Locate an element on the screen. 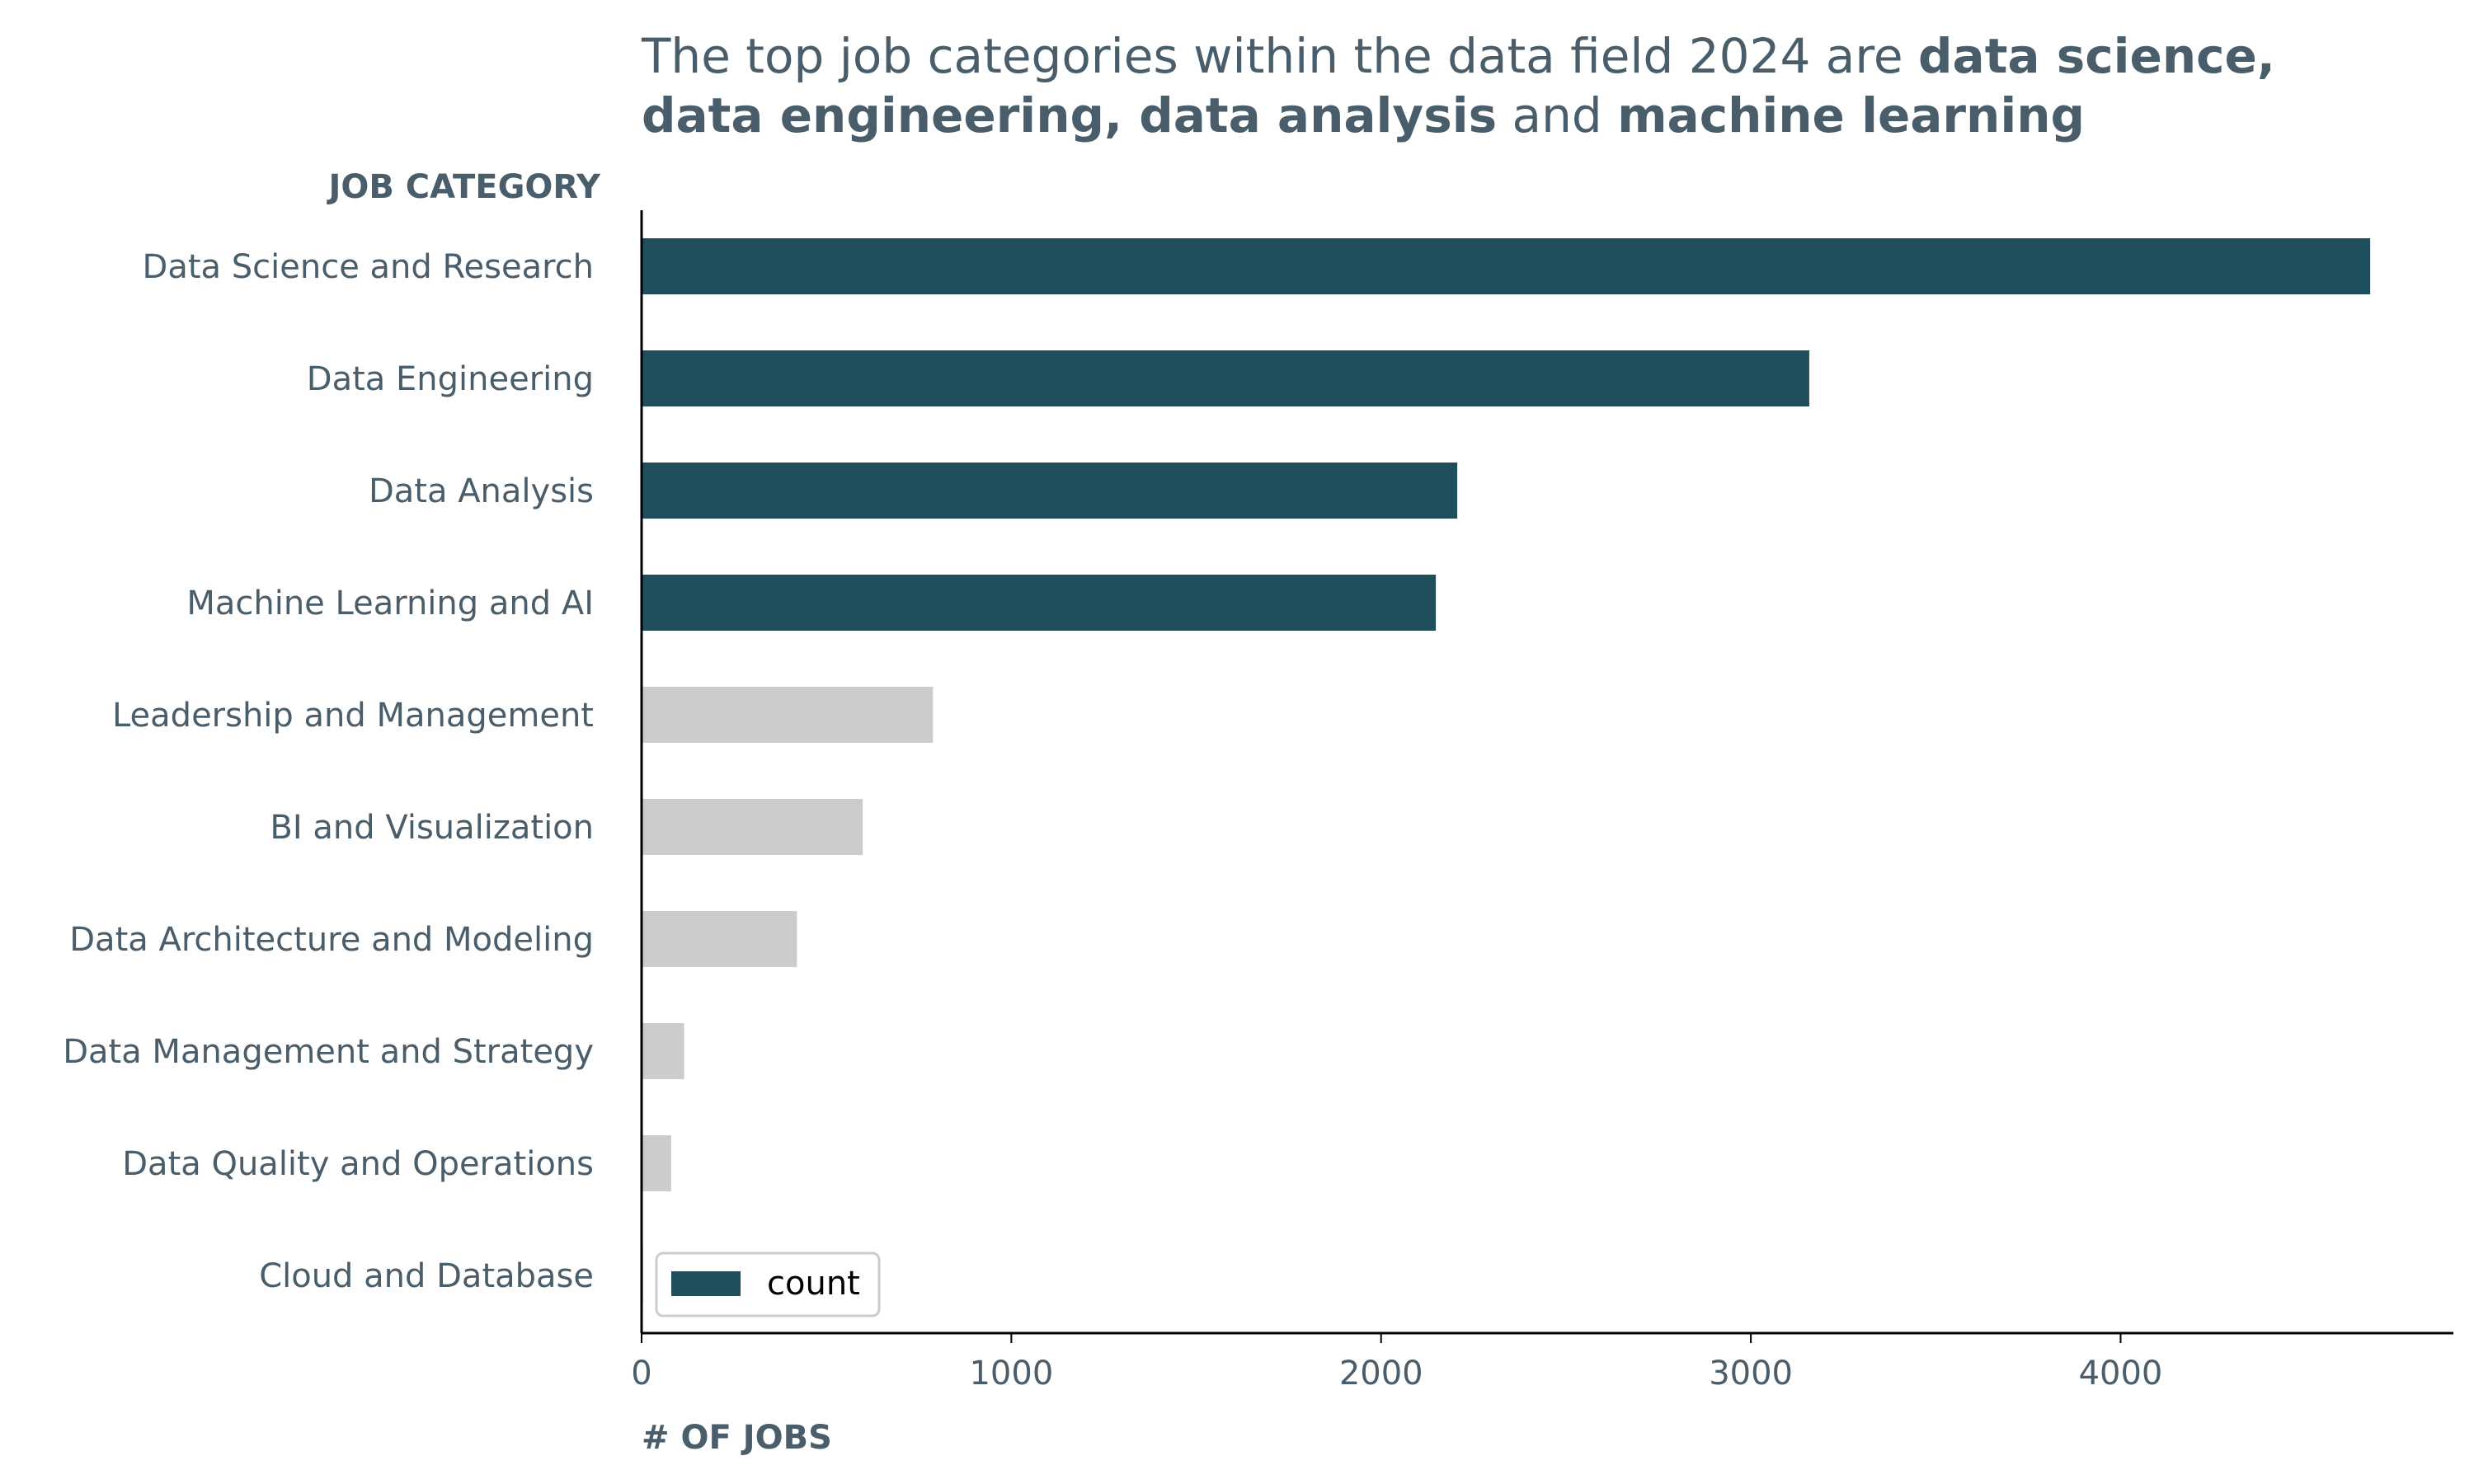 Image resolution: width=2474 pixels, height=1484 pixels. x-tick-label: 1000 is located at coordinates (1011, 1373).